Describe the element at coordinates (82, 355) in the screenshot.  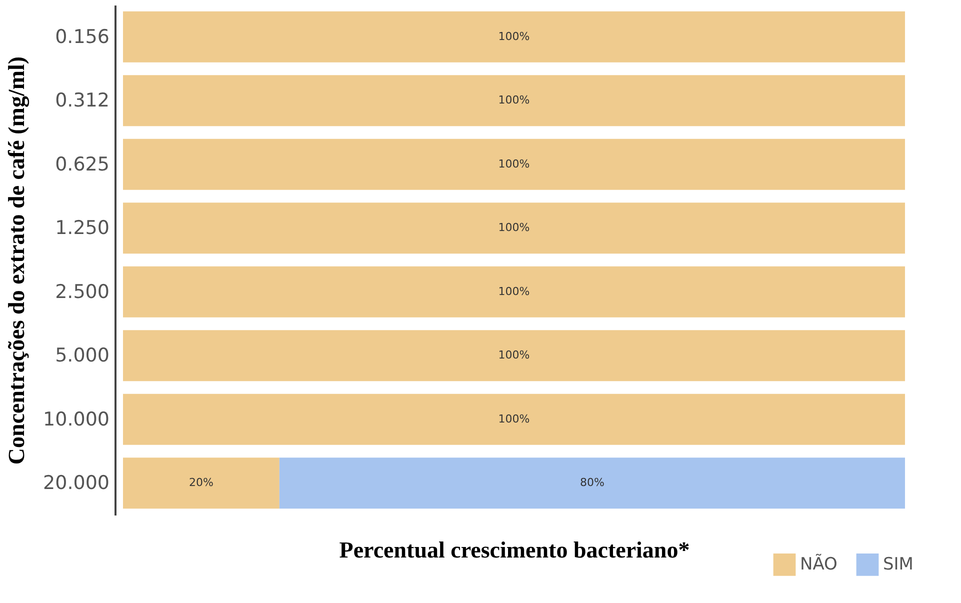
I see `y-tick-label: 5.000` at that location.